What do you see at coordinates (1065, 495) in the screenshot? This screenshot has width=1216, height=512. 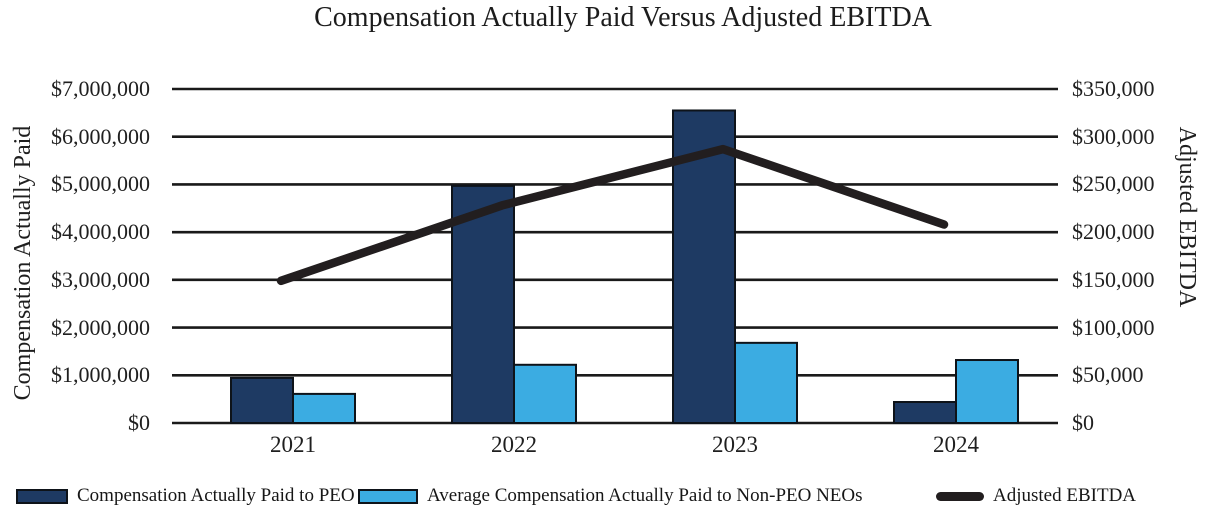 I see `legend-label: Adjusted EBITDA` at bounding box center [1065, 495].